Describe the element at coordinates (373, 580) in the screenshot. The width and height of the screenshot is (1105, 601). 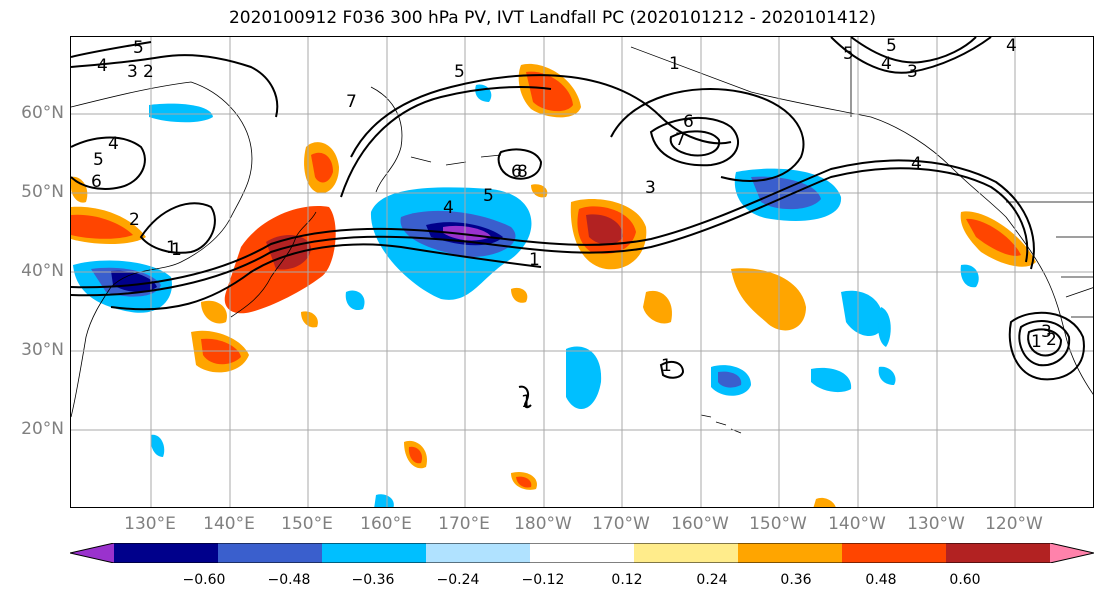
I see `colorbar-tick-label: −0.36` at that location.